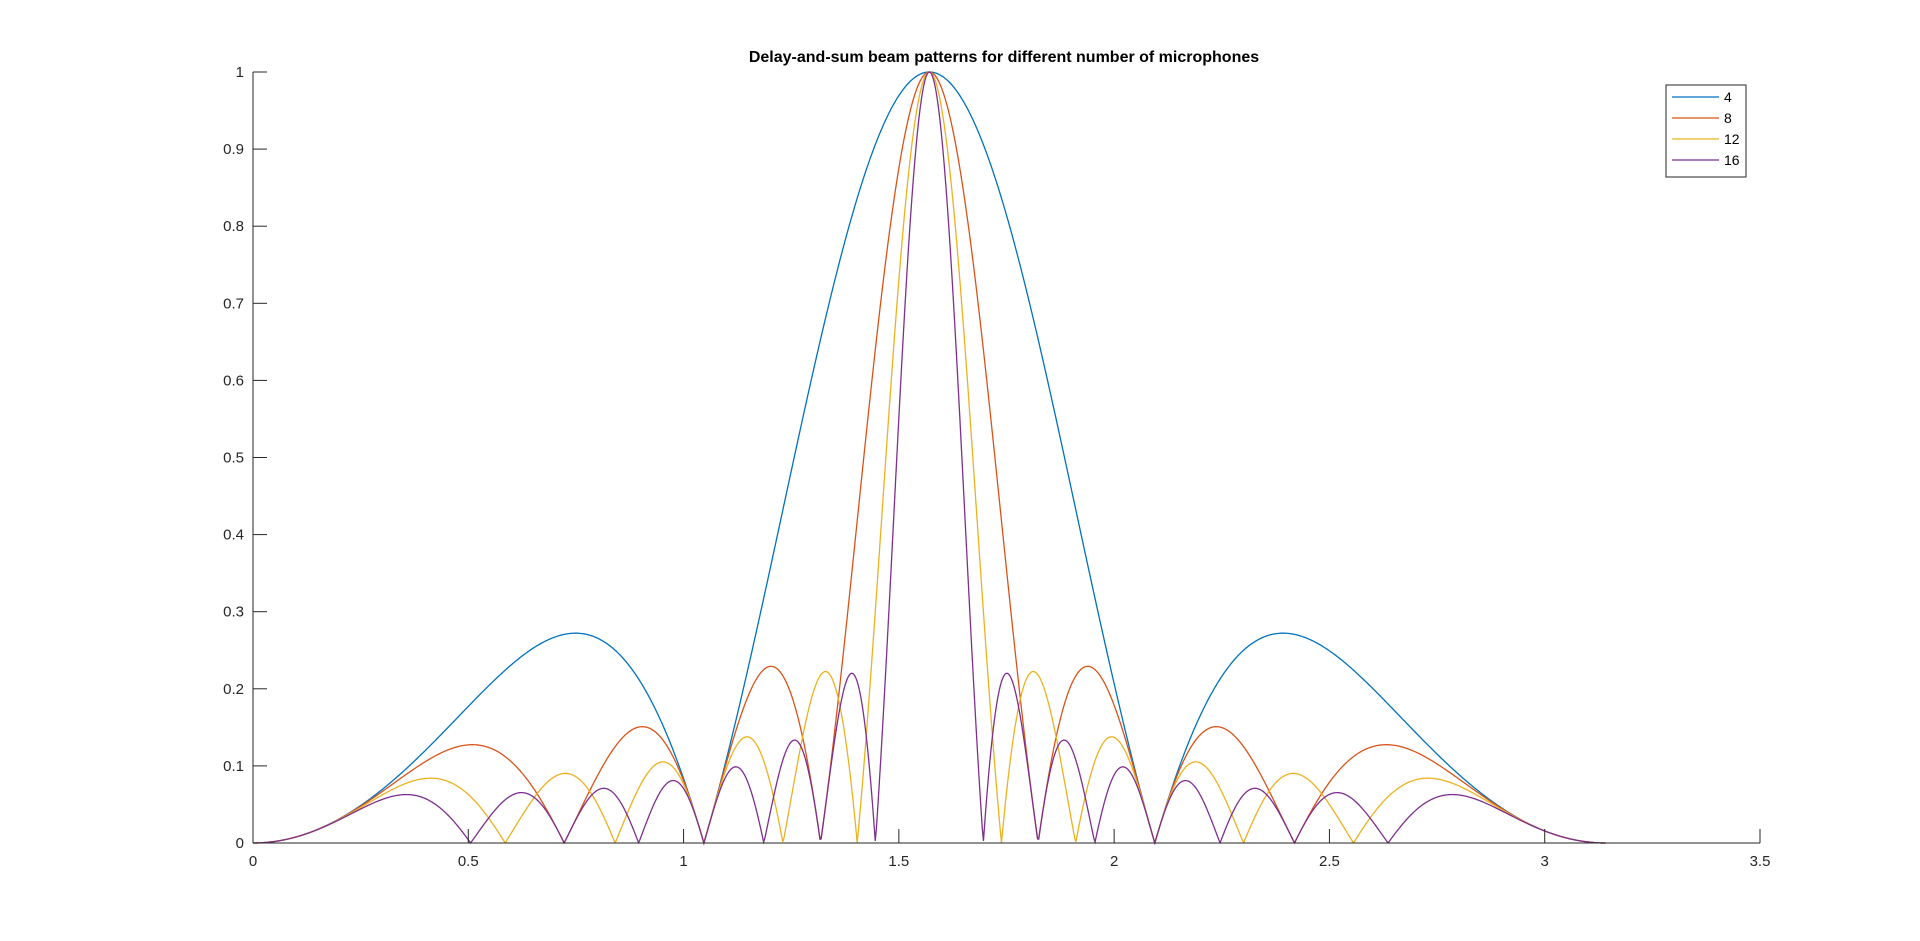 This screenshot has height=941, width=1920. What do you see at coordinates (1760, 861) in the screenshot?
I see `x-tick-label: 3.5` at bounding box center [1760, 861].